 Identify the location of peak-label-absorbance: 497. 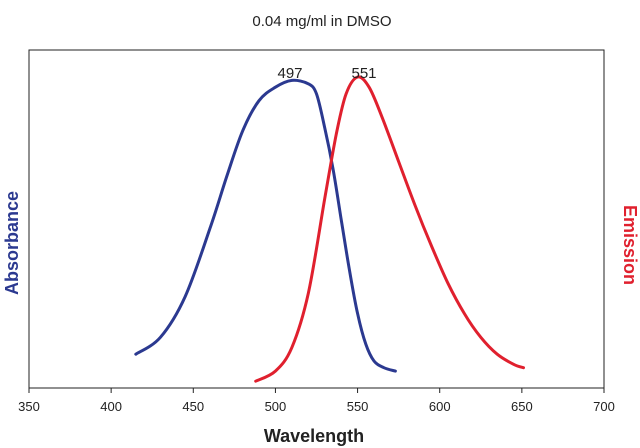
(289, 73).